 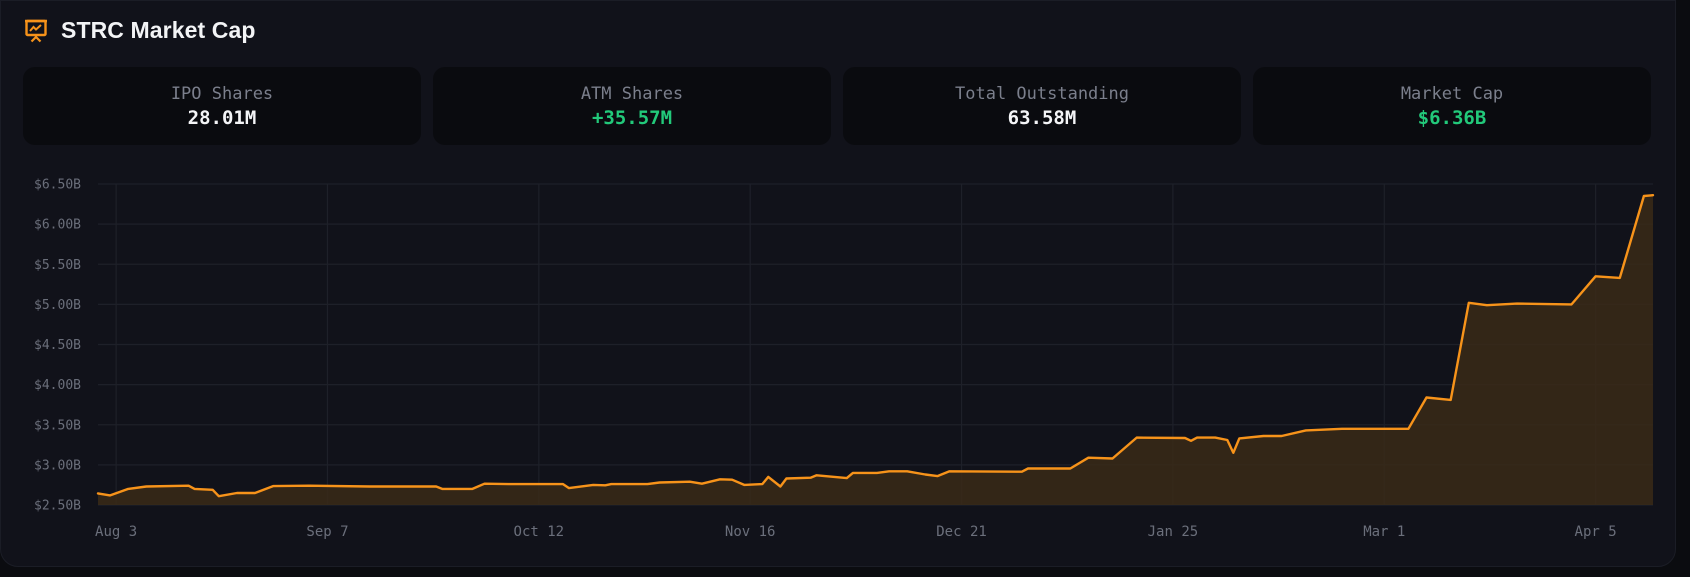 I want to click on stat-value: +35.57M, so click(x=632, y=117).